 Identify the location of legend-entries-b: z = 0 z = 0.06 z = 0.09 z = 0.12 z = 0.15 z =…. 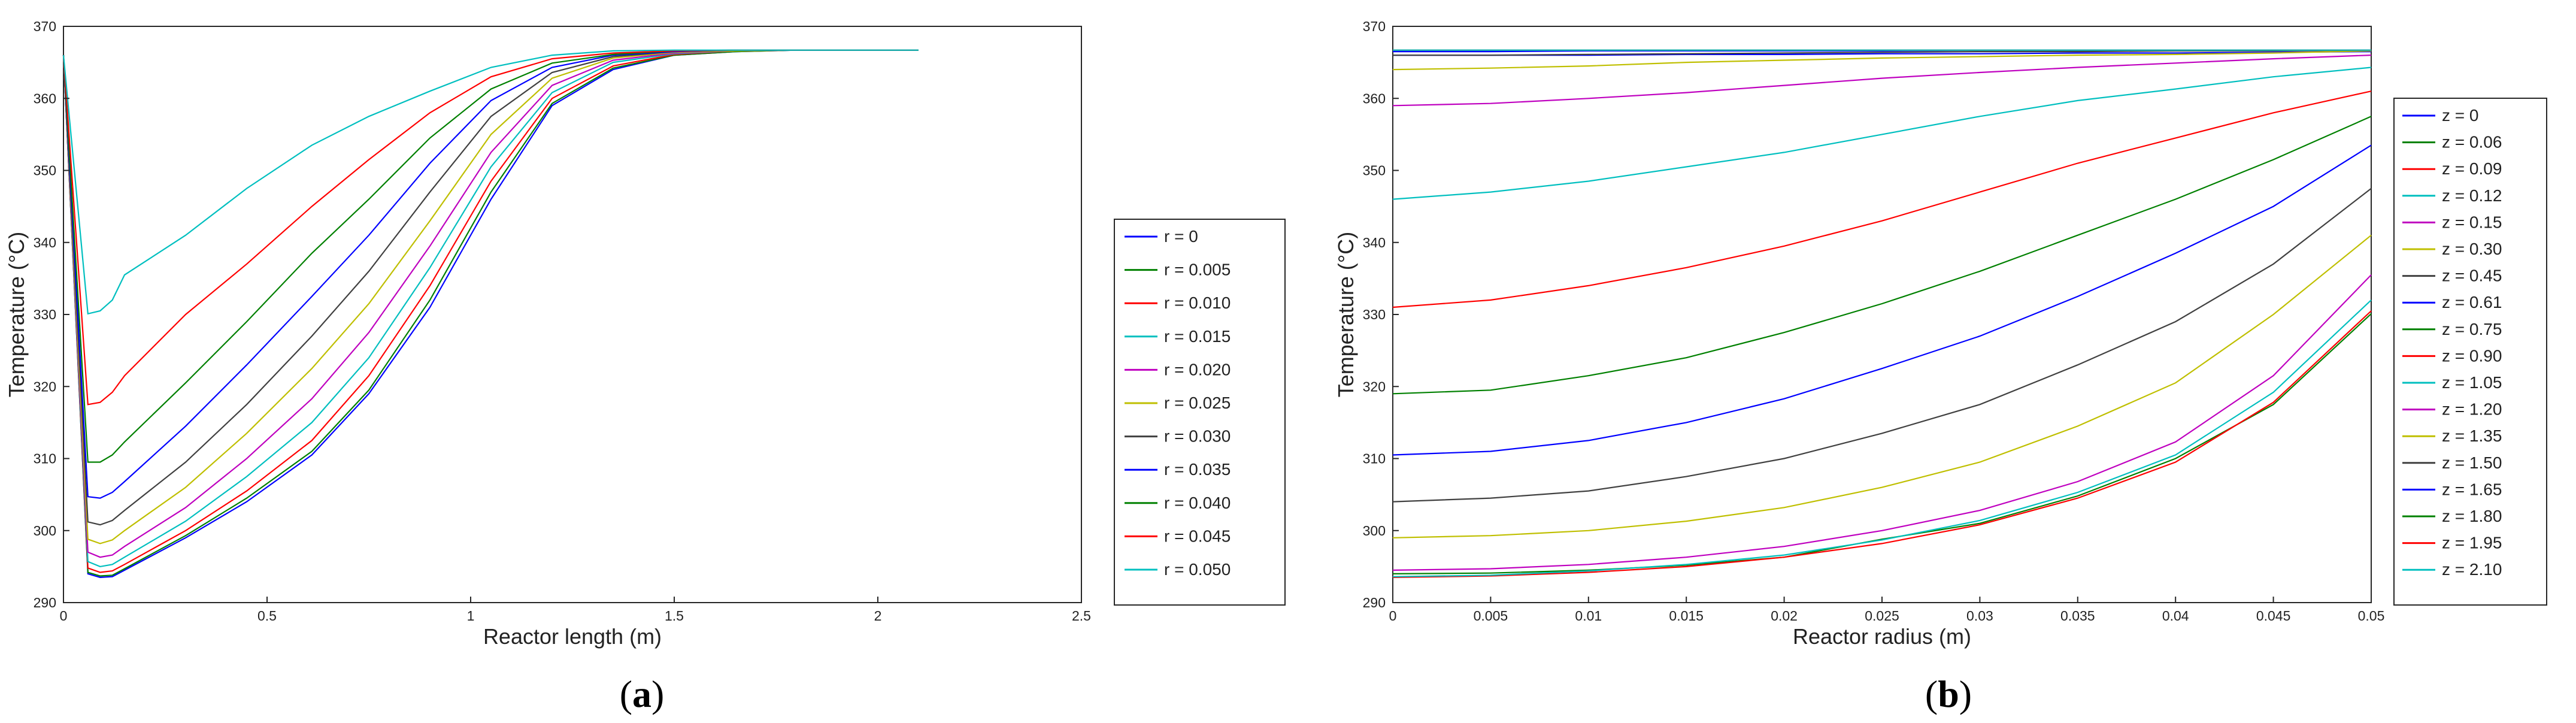
(2452, 343).